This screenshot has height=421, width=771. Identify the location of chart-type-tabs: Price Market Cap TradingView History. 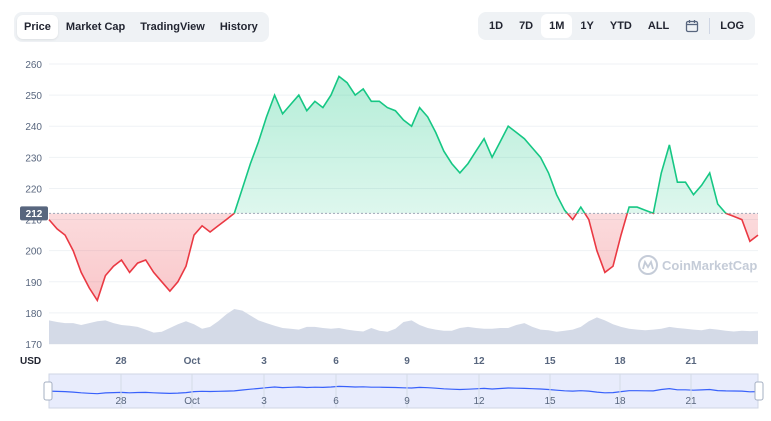
(141, 27).